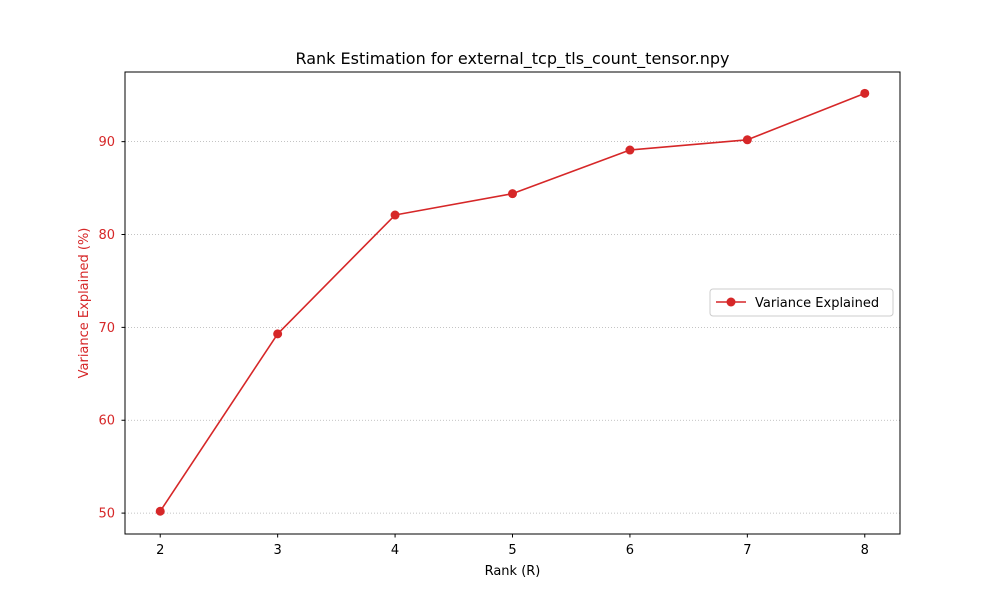 The image size is (1000, 604). Describe the element at coordinates (630, 550) in the screenshot. I see `x-tick-label: 6` at that location.